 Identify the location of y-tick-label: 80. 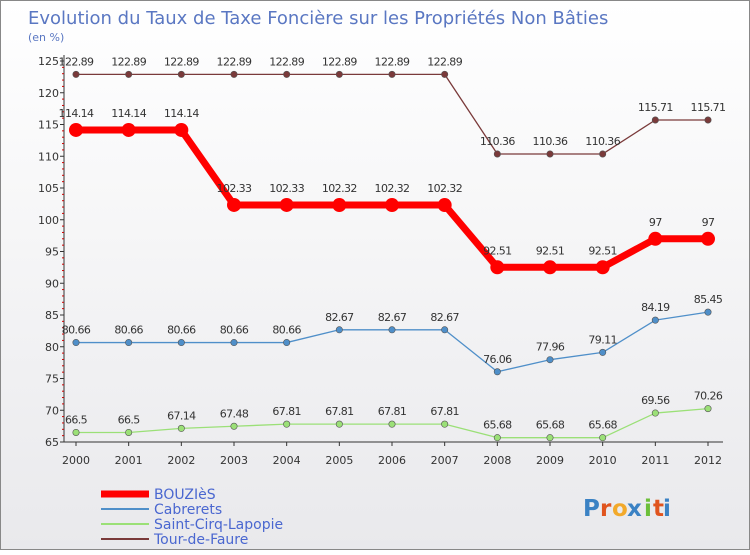
(52, 347).